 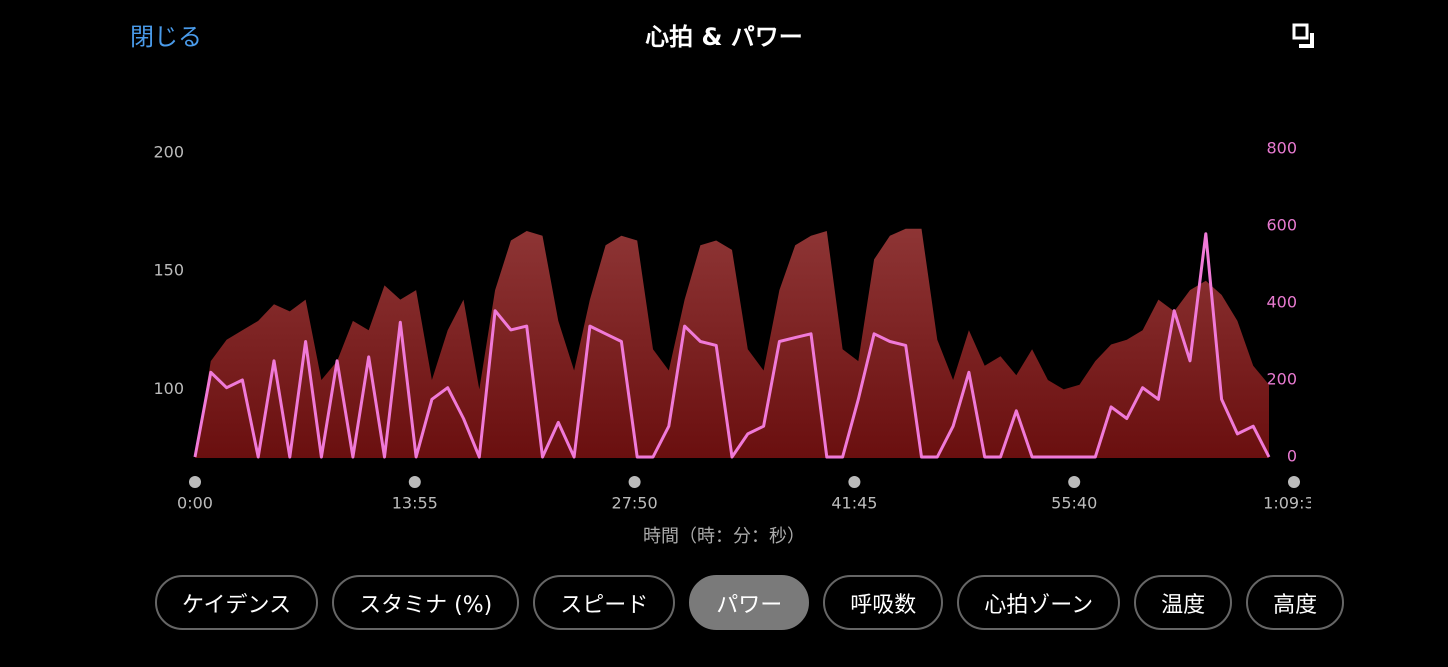 I want to click on expand-icon, so click(x=1303, y=35).